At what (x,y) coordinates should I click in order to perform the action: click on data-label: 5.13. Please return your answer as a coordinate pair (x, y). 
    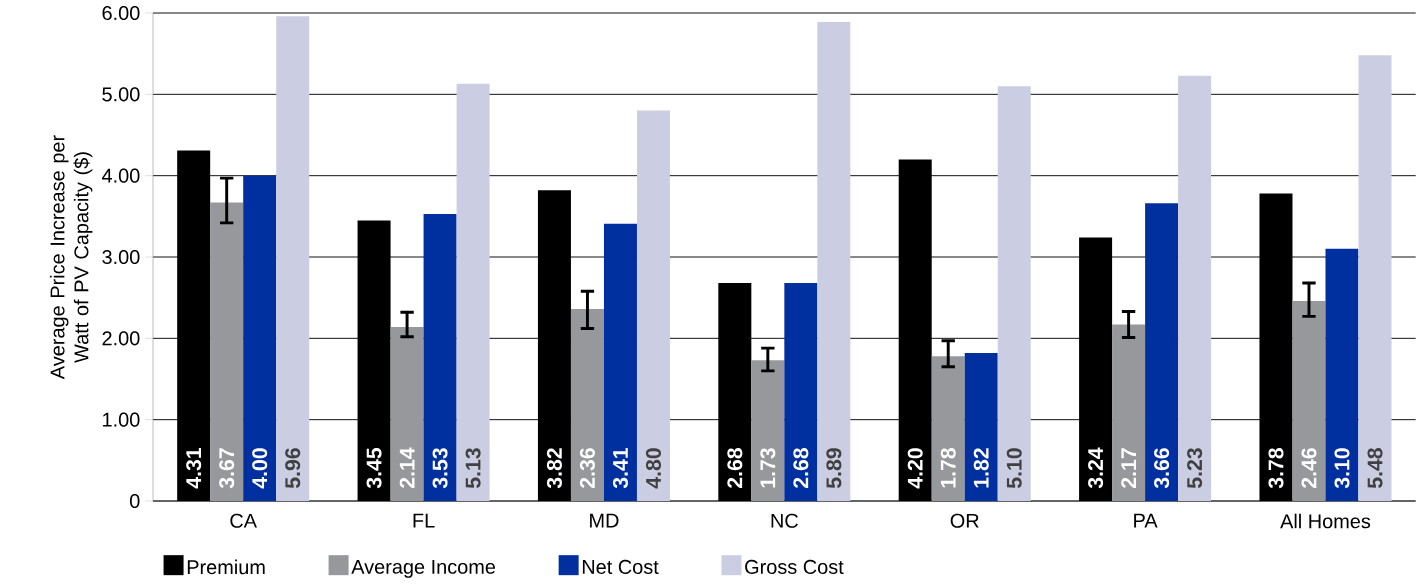
    Looking at the image, I should click on (473, 468).